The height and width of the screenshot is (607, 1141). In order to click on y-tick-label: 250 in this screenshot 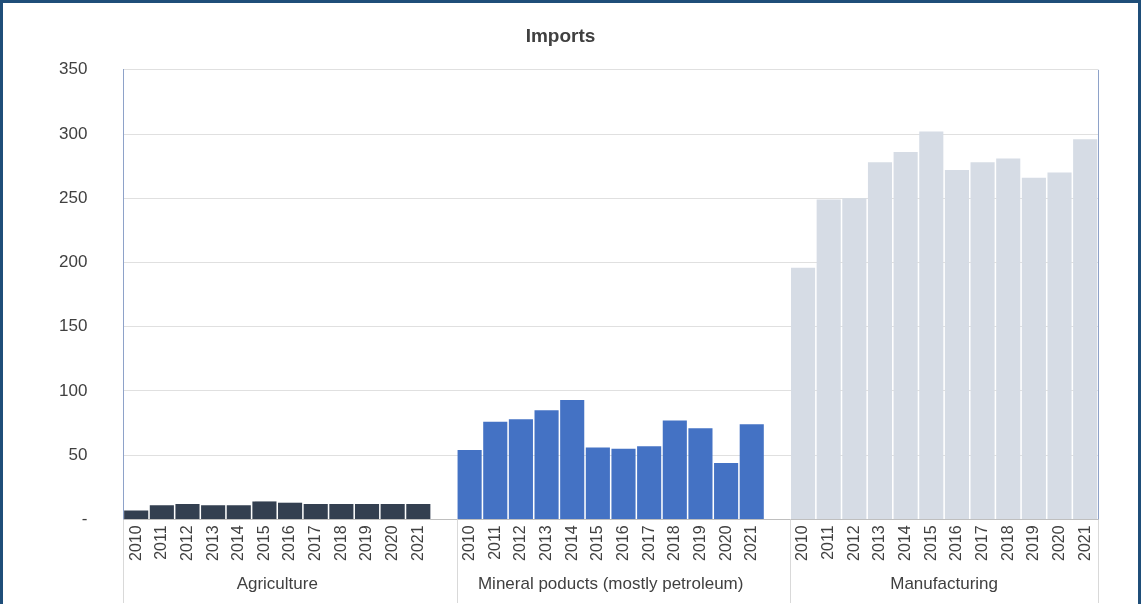, I will do `click(73, 197)`.